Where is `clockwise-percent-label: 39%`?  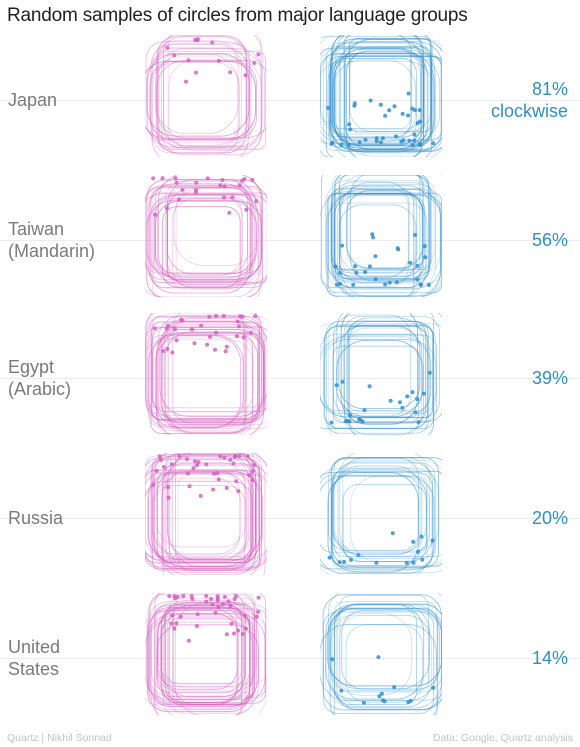 clockwise-percent-label: 39% is located at coordinates (550, 378).